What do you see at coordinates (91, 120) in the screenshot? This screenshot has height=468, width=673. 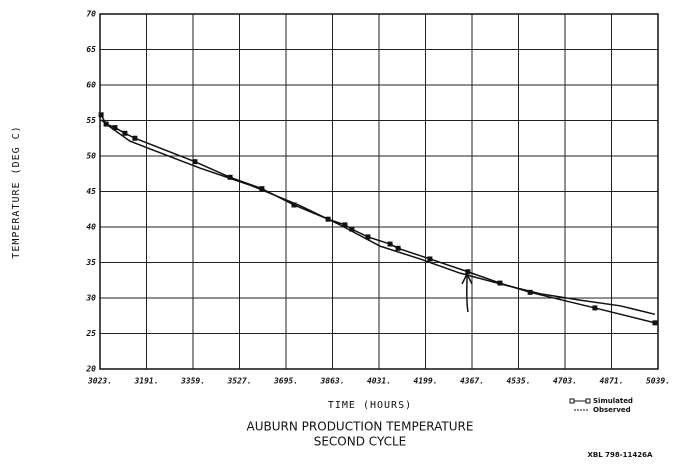 I see `y-tick-label: 55` at bounding box center [91, 120].